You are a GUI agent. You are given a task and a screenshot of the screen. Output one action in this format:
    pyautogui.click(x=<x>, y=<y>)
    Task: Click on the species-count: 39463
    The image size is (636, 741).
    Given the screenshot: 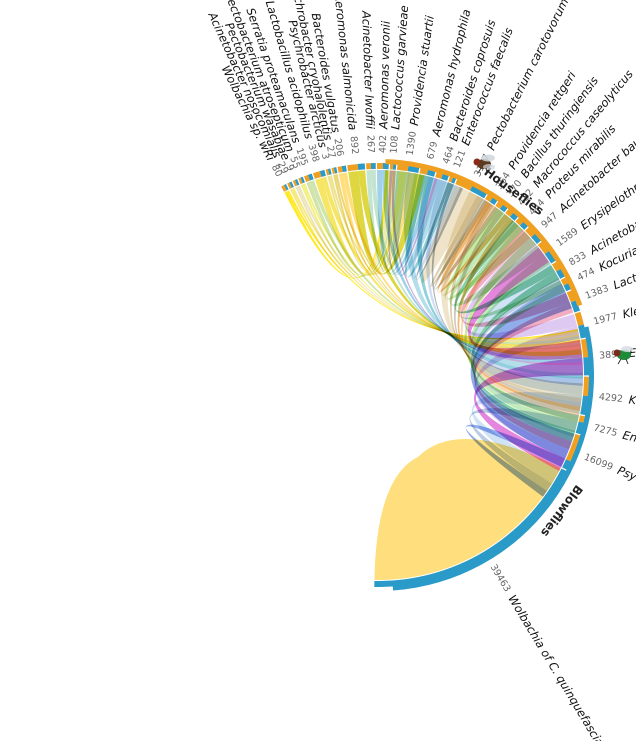 What is the action you would take?
    pyautogui.click(x=500, y=578)
    